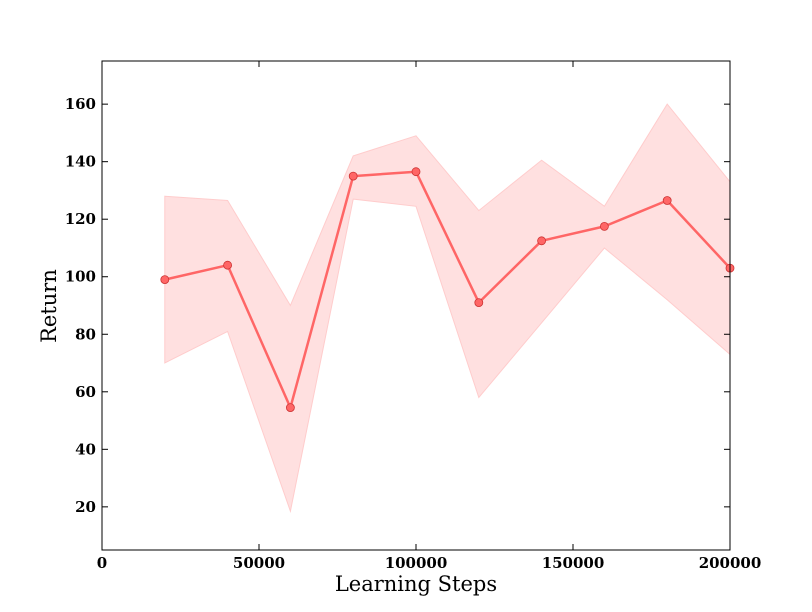 The width and height of the screenshot is (812, 612). I want to click on x-axis-title: Learning Steps, so click(416, 584).